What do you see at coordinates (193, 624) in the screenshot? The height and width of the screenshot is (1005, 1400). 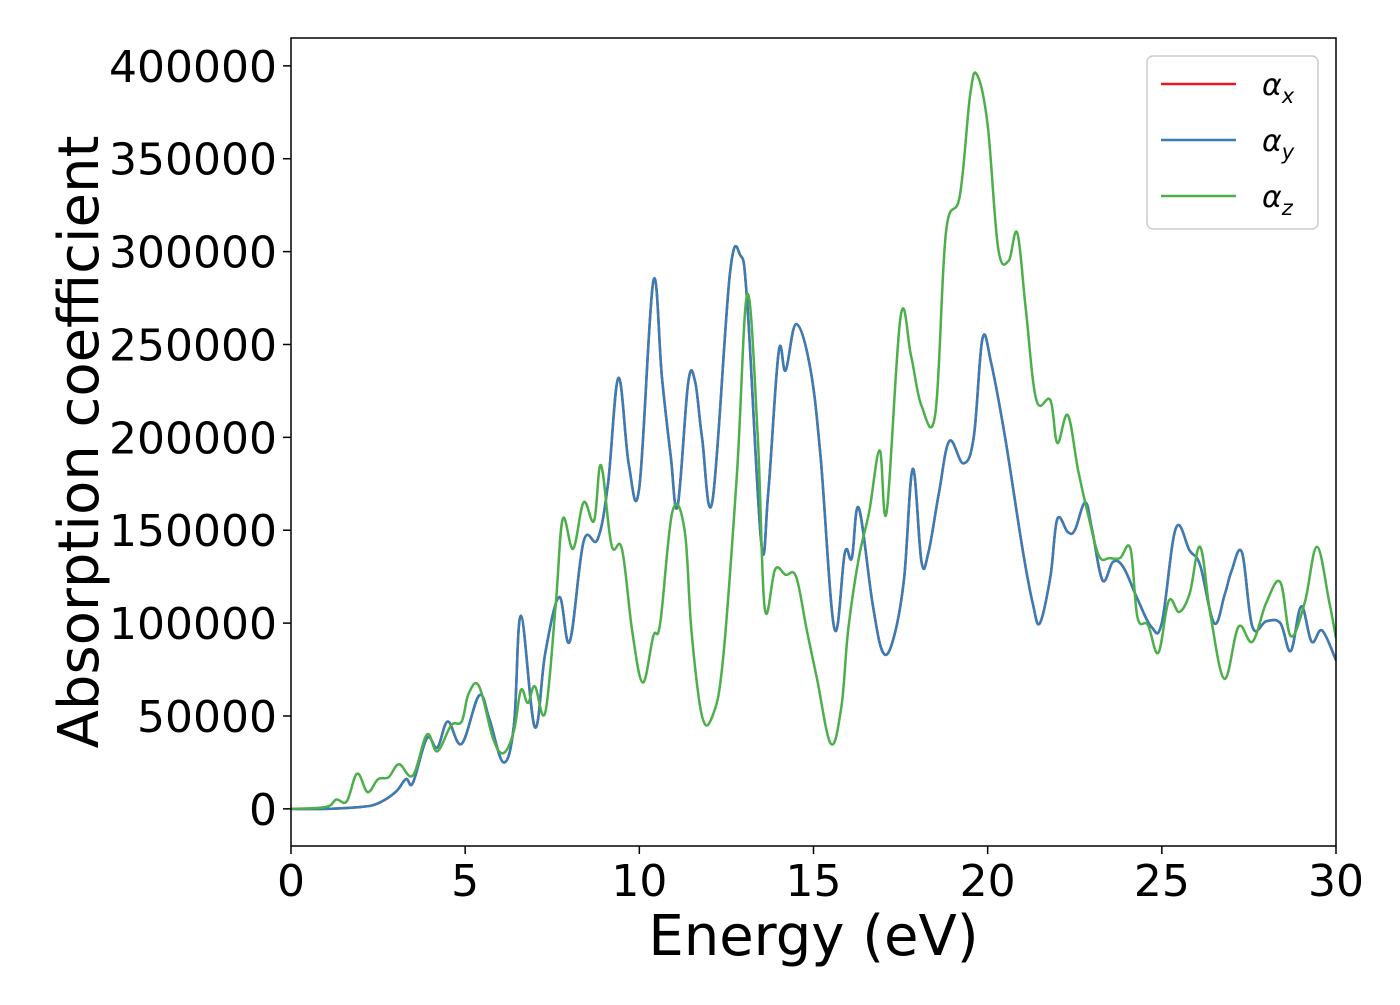 I see `y-tick-label: 100000` at bounding box center [193, 624].